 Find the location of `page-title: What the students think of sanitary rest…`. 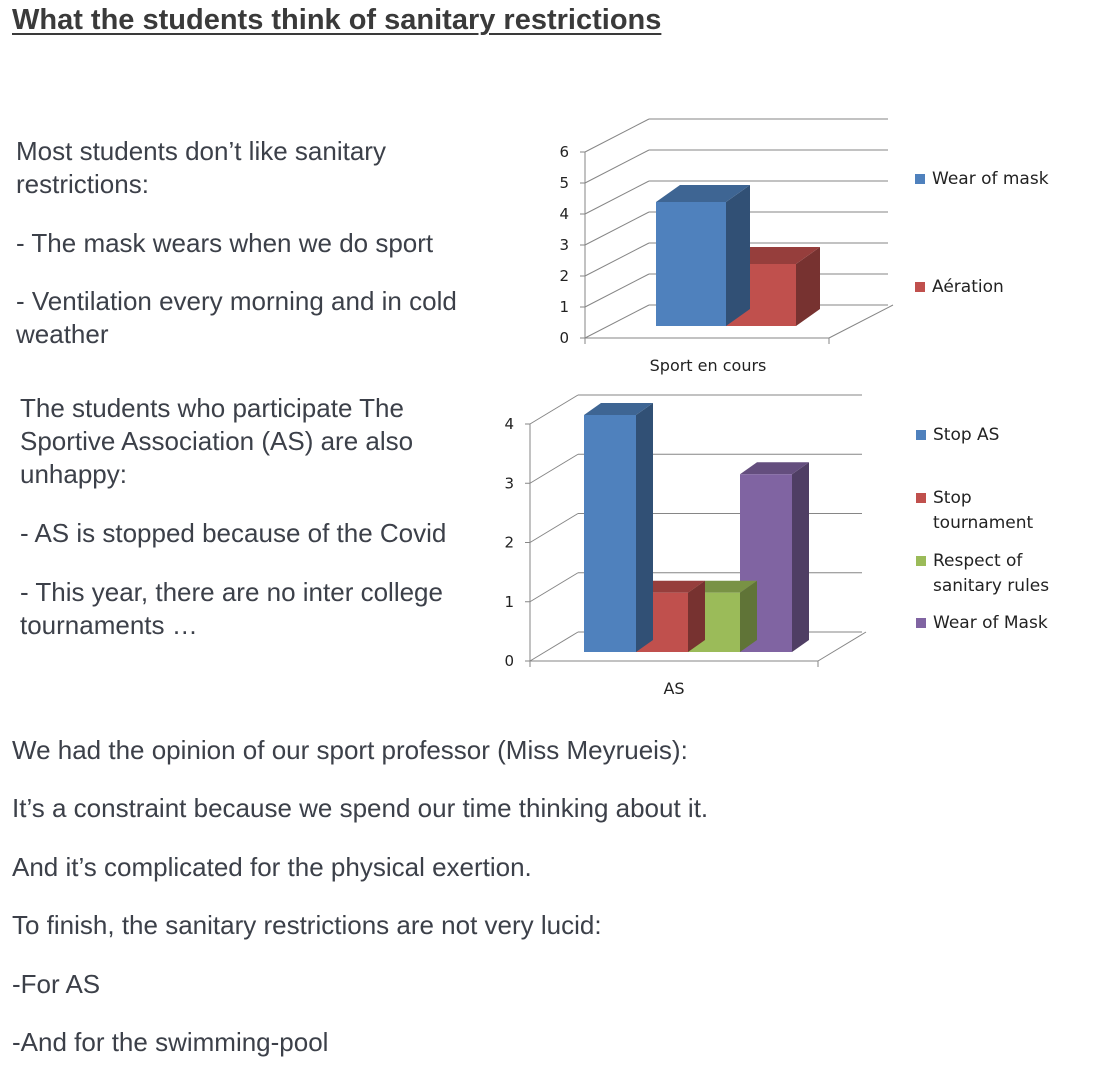

page-title: What the students think of sanitary rest… is located at coordinates (337, 20).